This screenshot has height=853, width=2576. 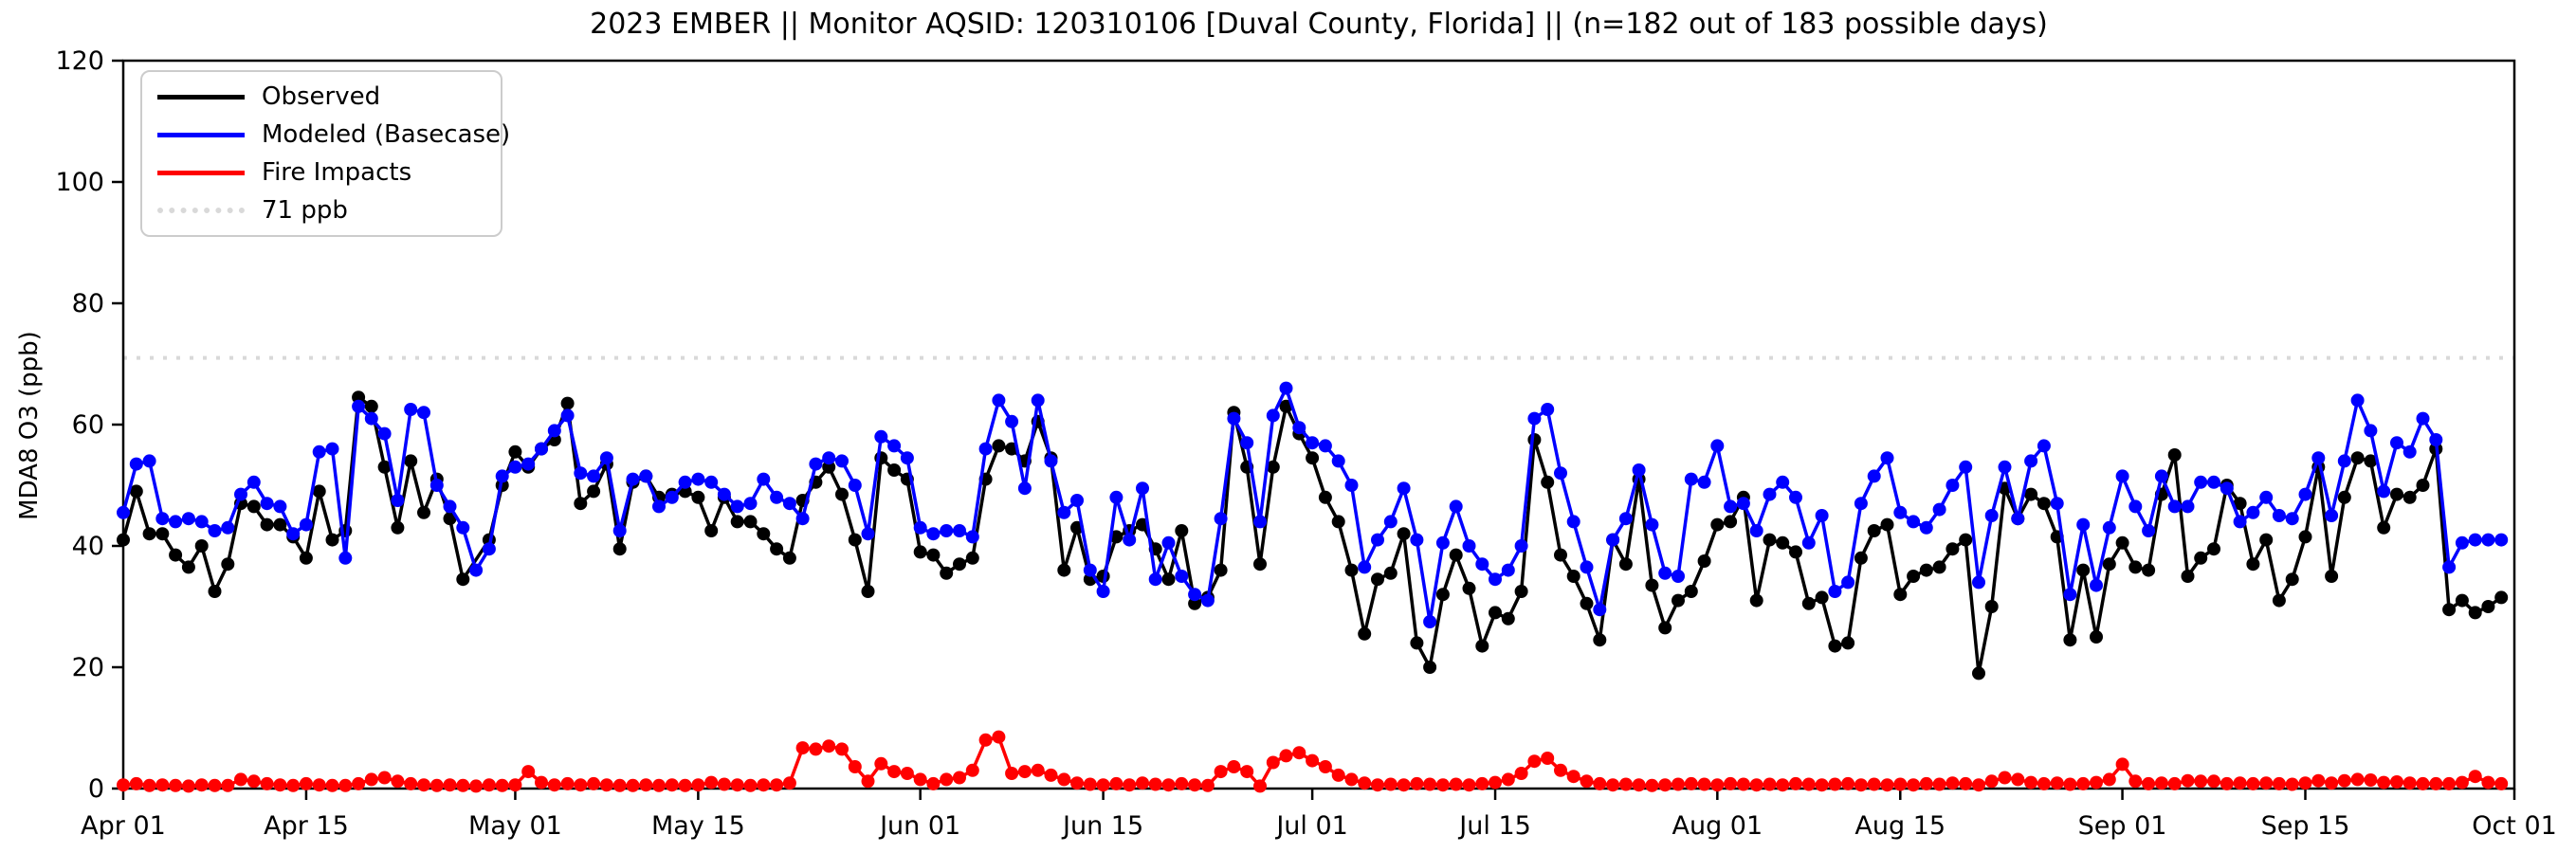 What do you see at coordinates (88, 667) in the screenshot?
I see `y-tick-label: 20` at bounding box center [88, 667].